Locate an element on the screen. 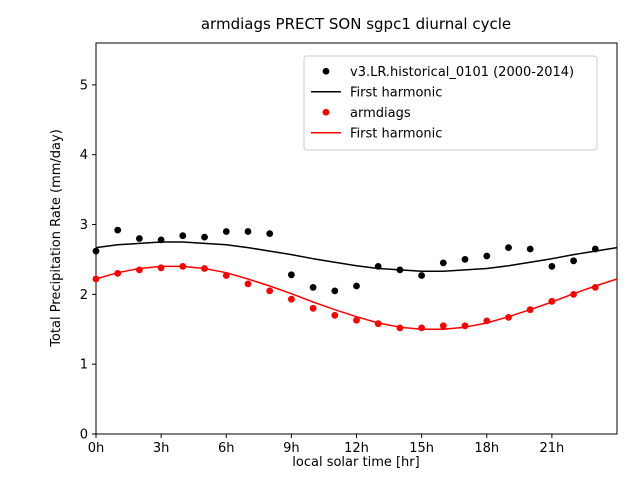 This screenshot has height=480, width=640. x-tick-label: 0h is located at coordinates (96, 448).